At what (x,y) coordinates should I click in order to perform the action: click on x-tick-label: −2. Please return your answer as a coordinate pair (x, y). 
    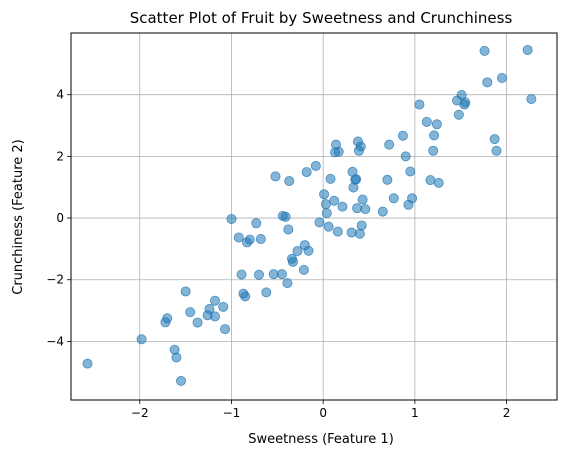
    Looking at the image, I should click on (140, 413).